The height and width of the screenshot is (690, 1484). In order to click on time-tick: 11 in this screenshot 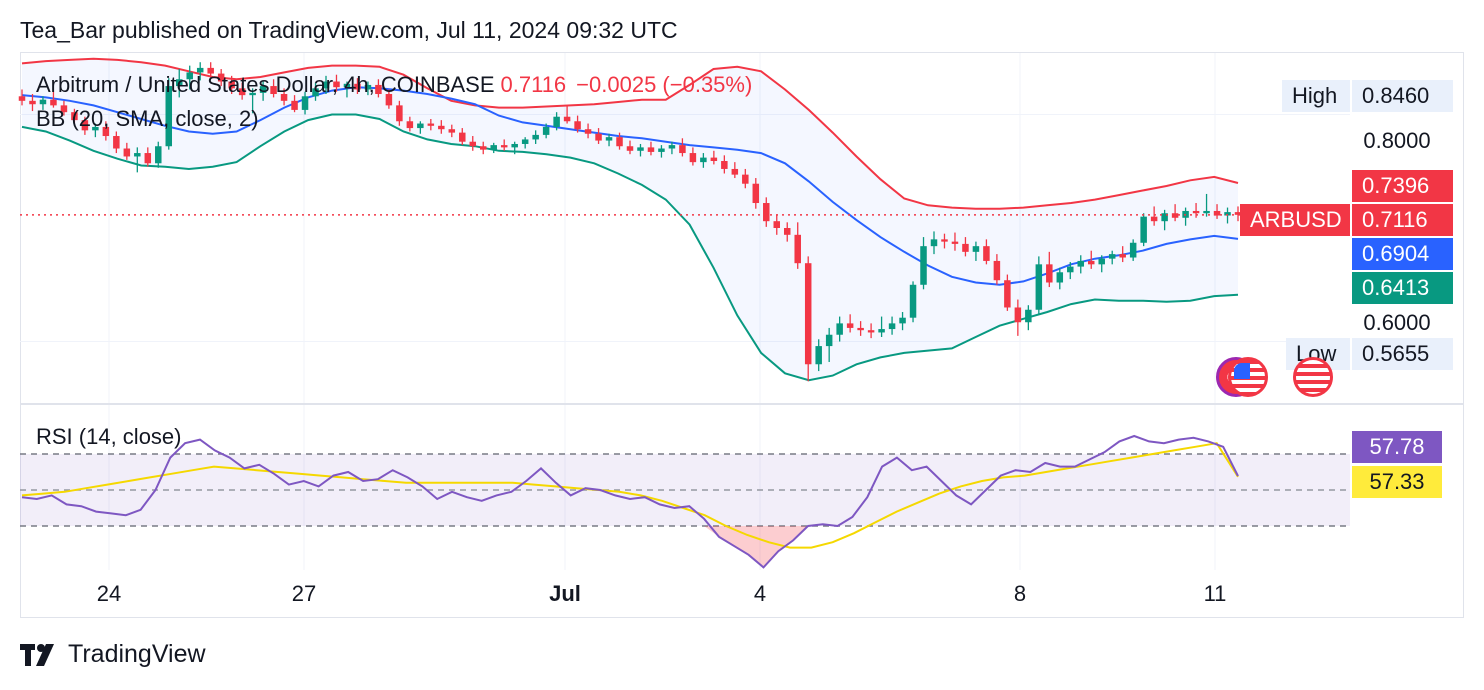, I will do `click(1215, 593)`.